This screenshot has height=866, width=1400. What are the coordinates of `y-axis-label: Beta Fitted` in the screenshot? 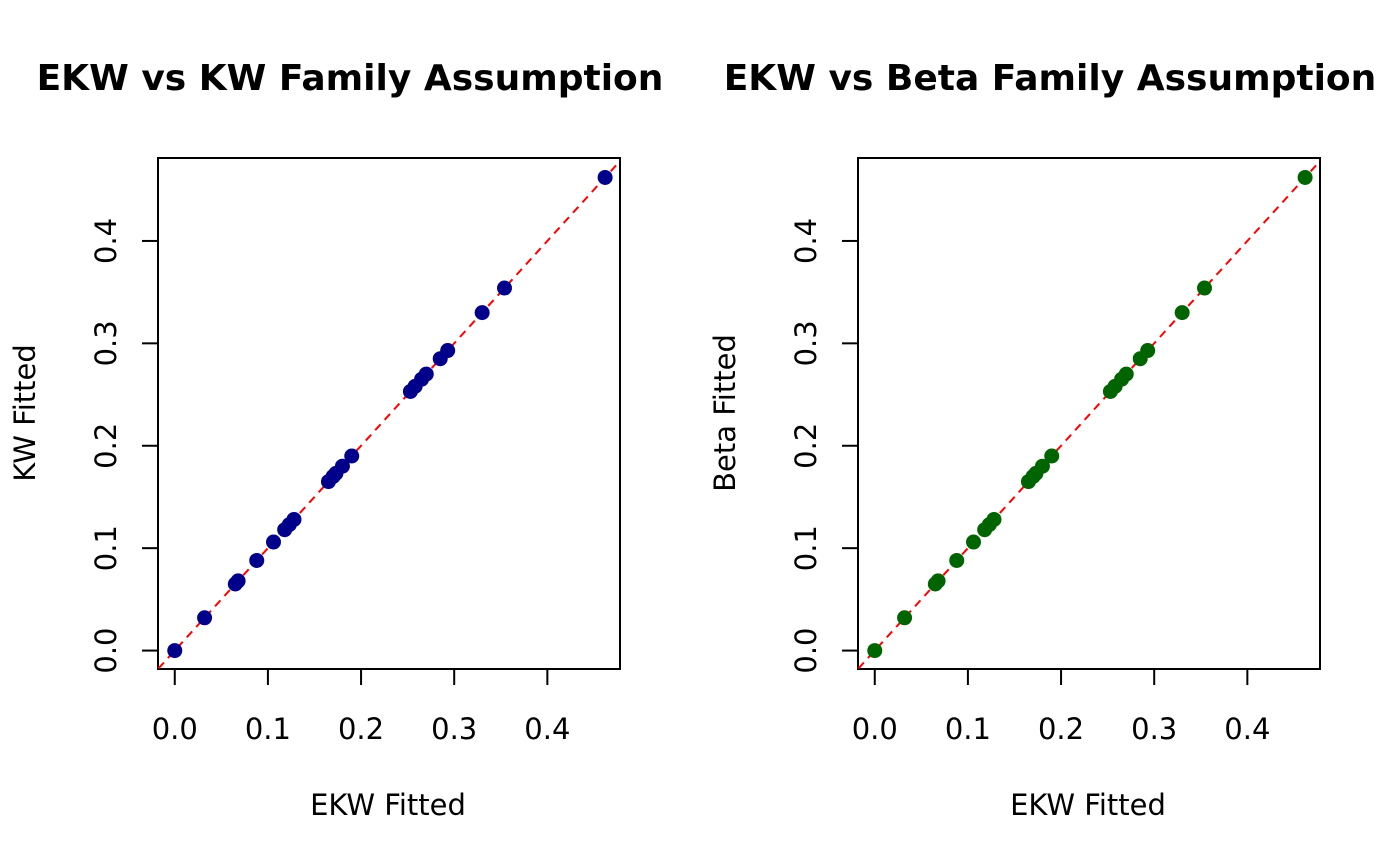 It's located at (725, 413).